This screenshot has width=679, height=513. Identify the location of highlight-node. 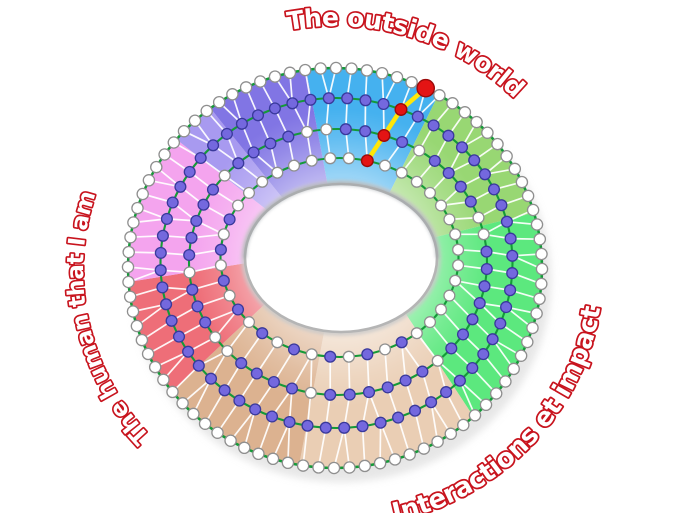
(426, 88).